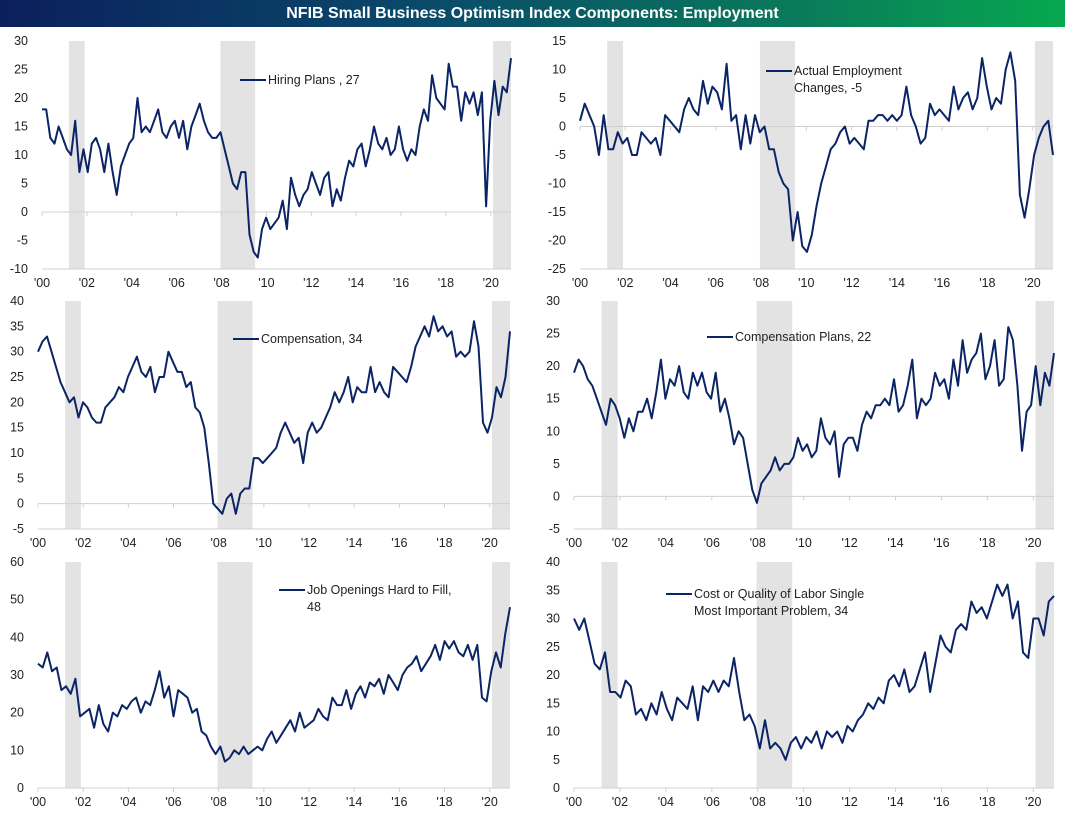 The height and width of the screenshot is (821, 1065). Describe the element at coordinates (17, 326) in the screenshot. I see `y-tick-label: 35` at that location.